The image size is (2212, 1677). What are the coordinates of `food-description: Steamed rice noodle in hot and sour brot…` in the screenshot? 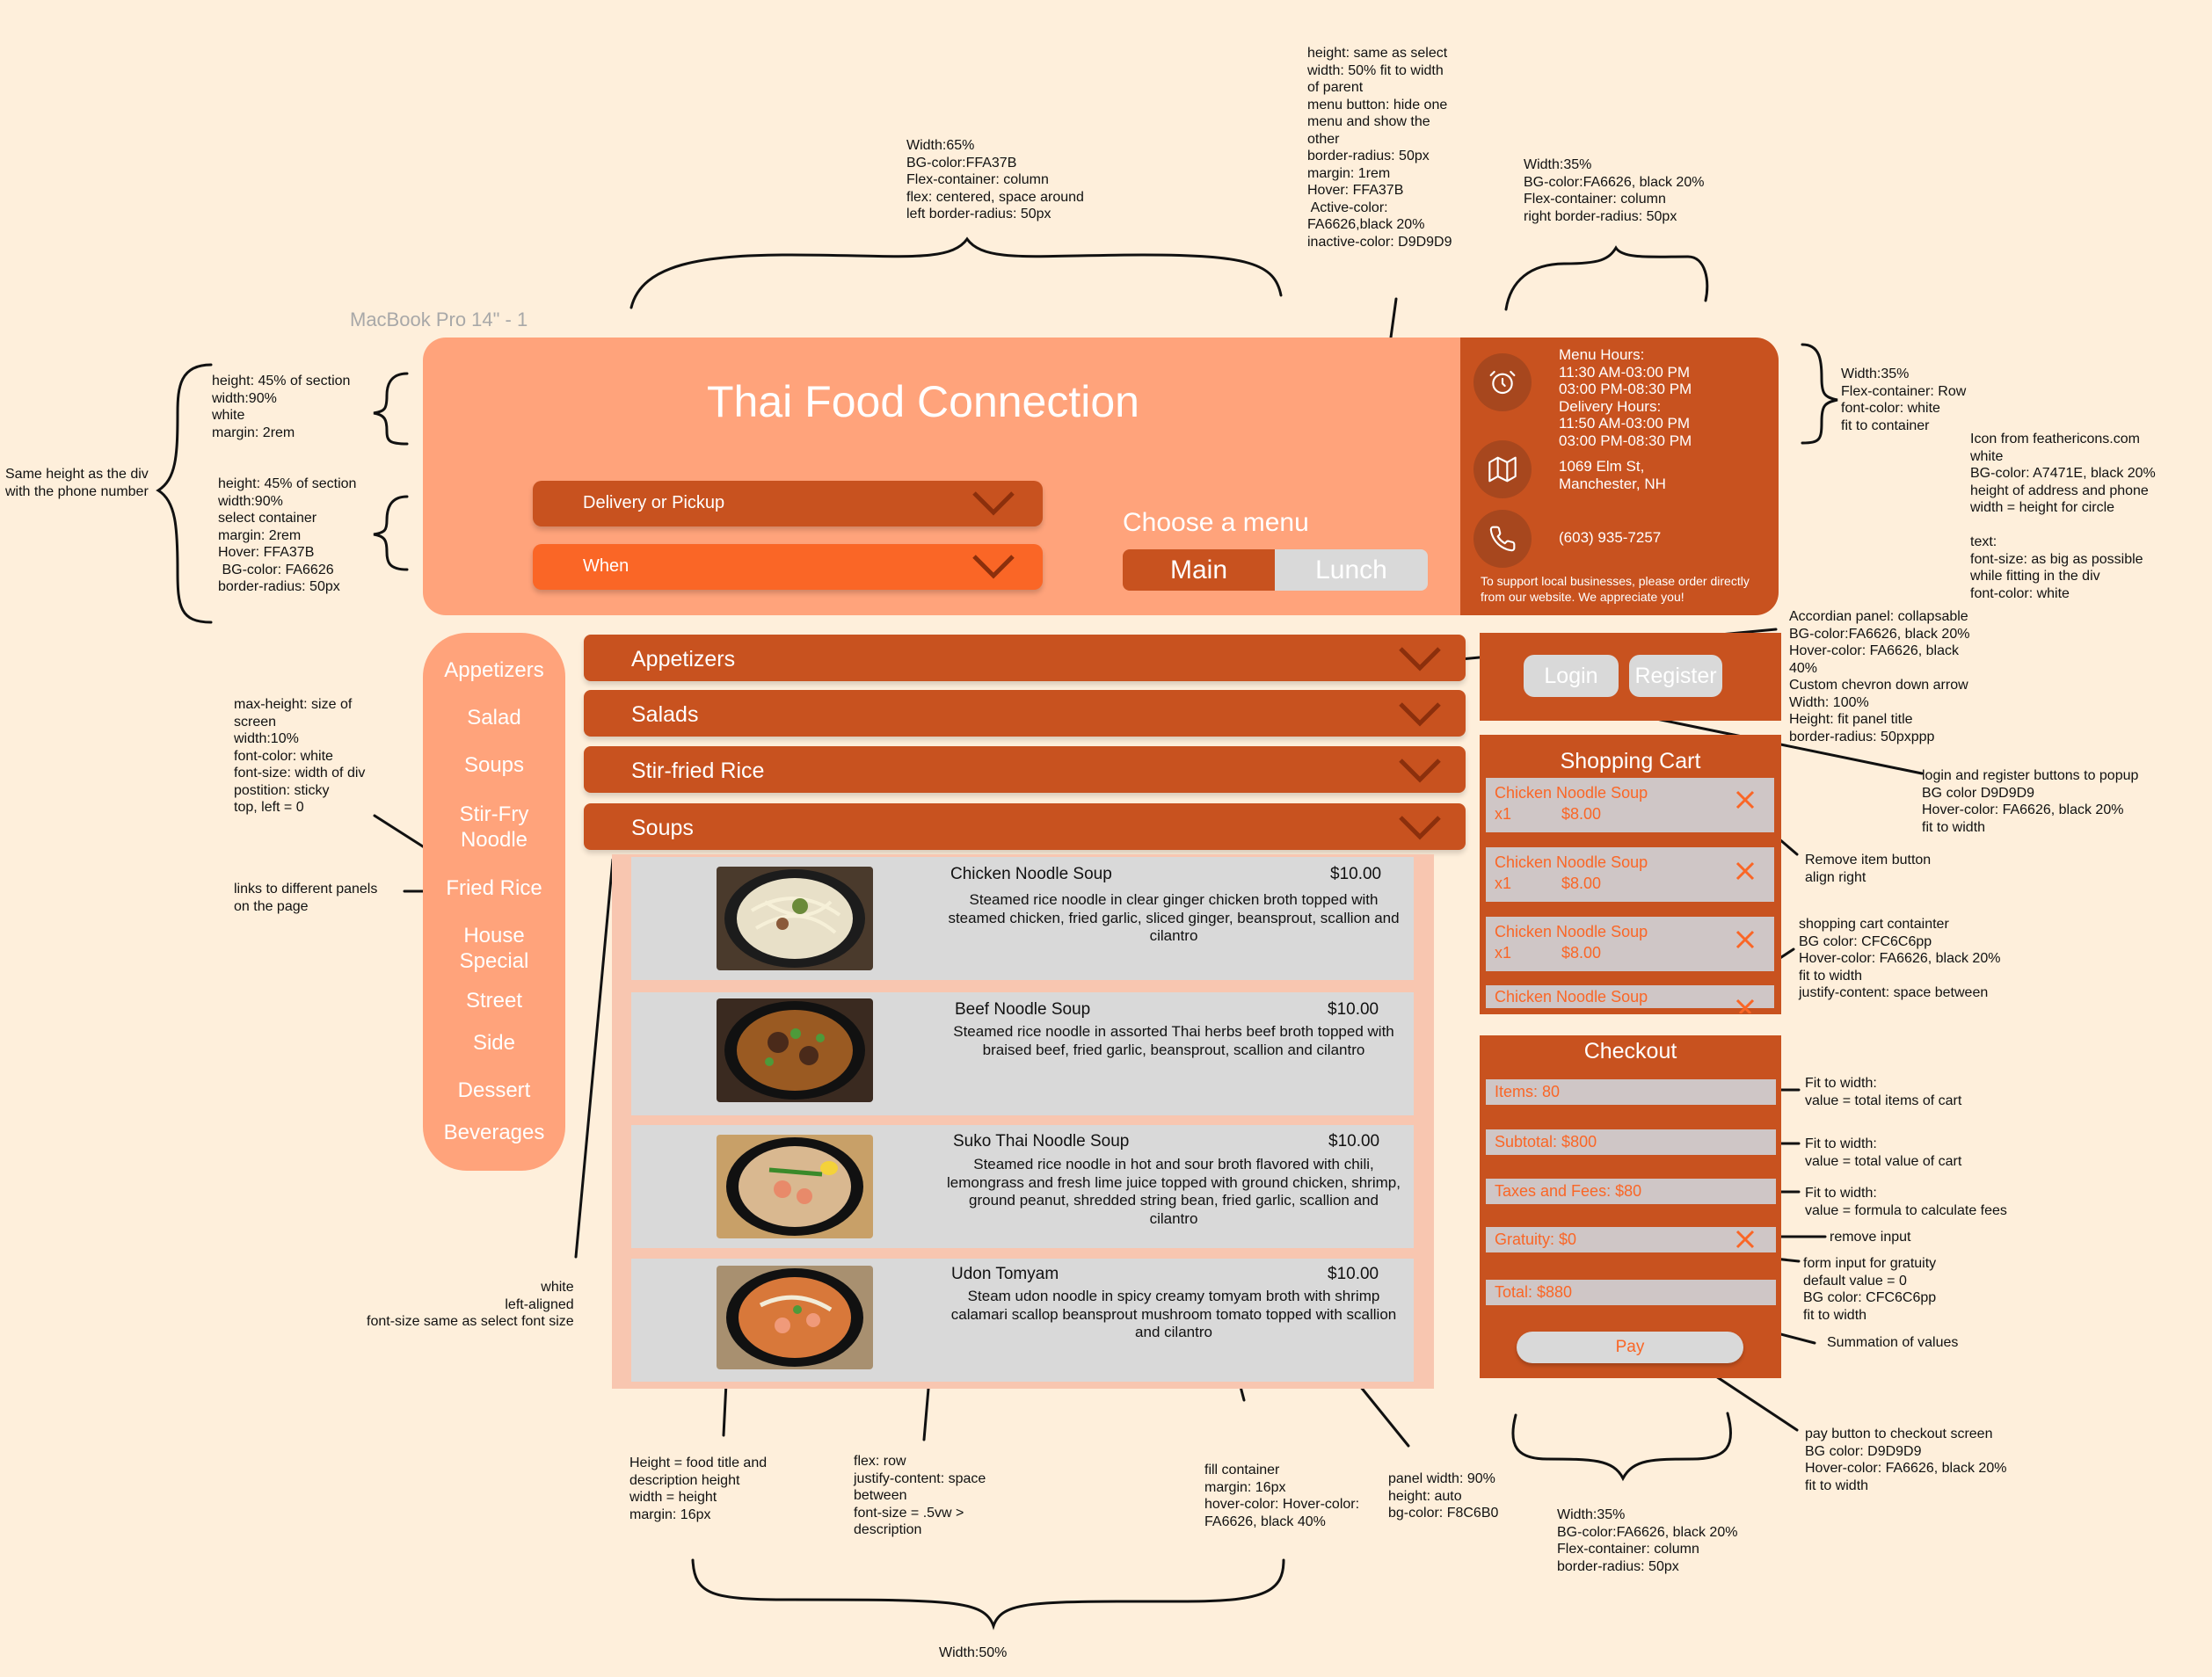 It's located at (1174, 1191).